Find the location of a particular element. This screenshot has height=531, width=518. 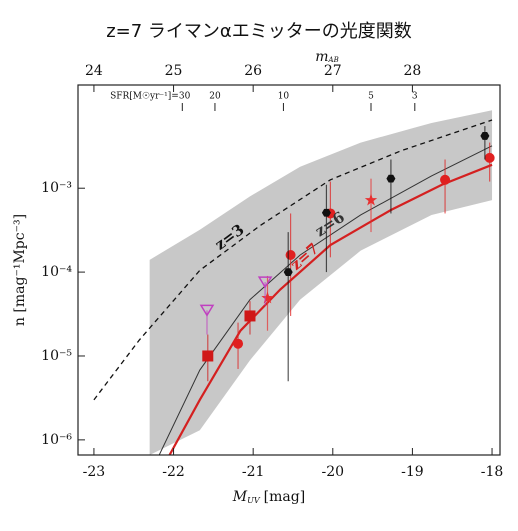

top-axis-label: mAB is located at coordinates (326, 57).